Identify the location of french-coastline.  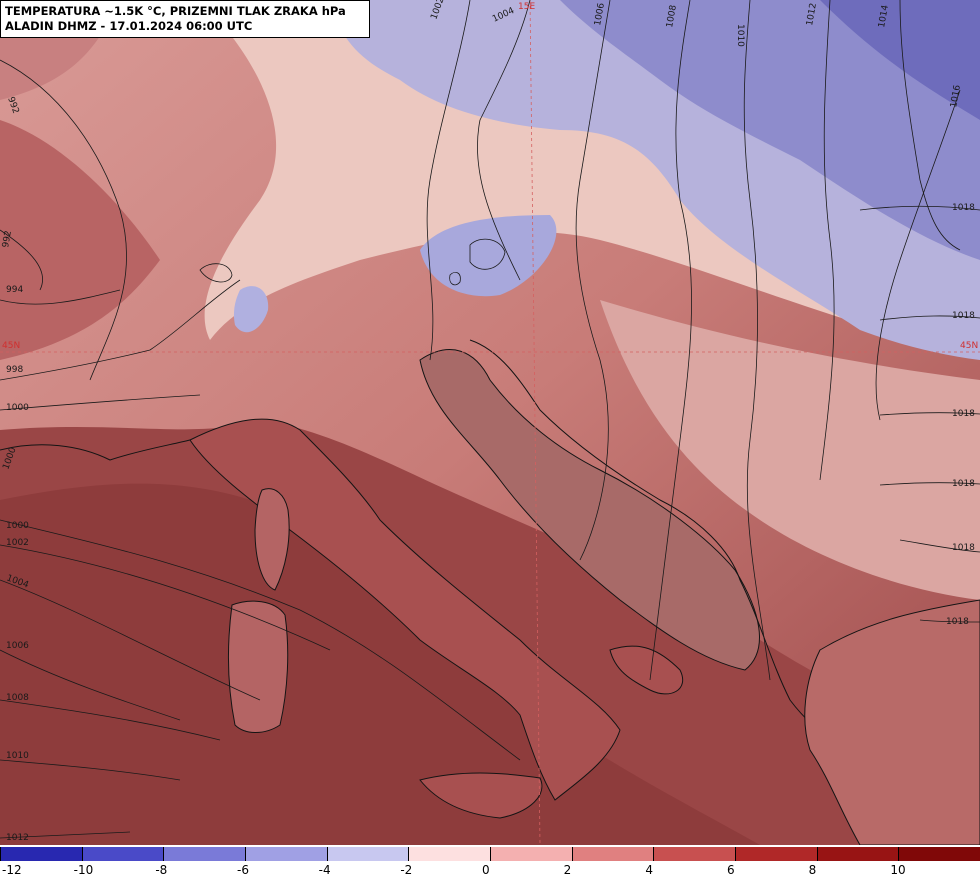
(95, 450).